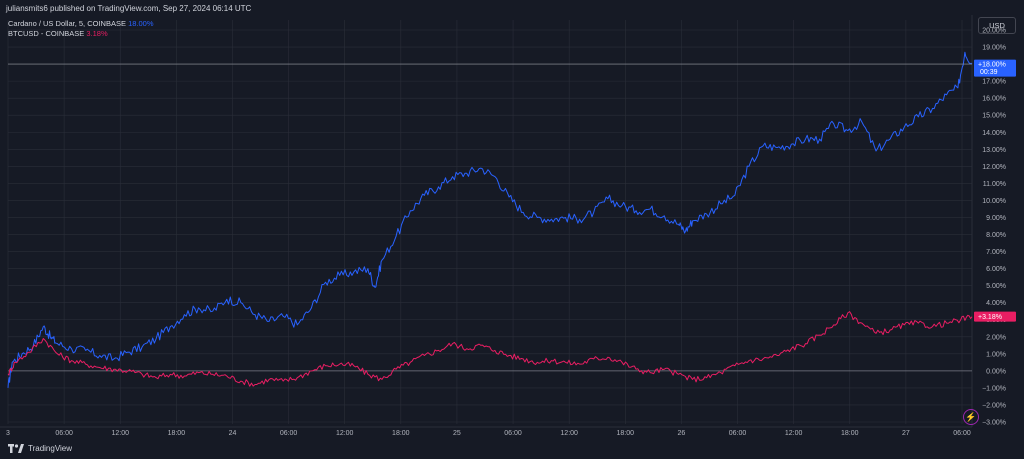 The height and width of the screenshot is (459, 1024). I want to click on y-tick-label: 1.00%, so click(996, 354).